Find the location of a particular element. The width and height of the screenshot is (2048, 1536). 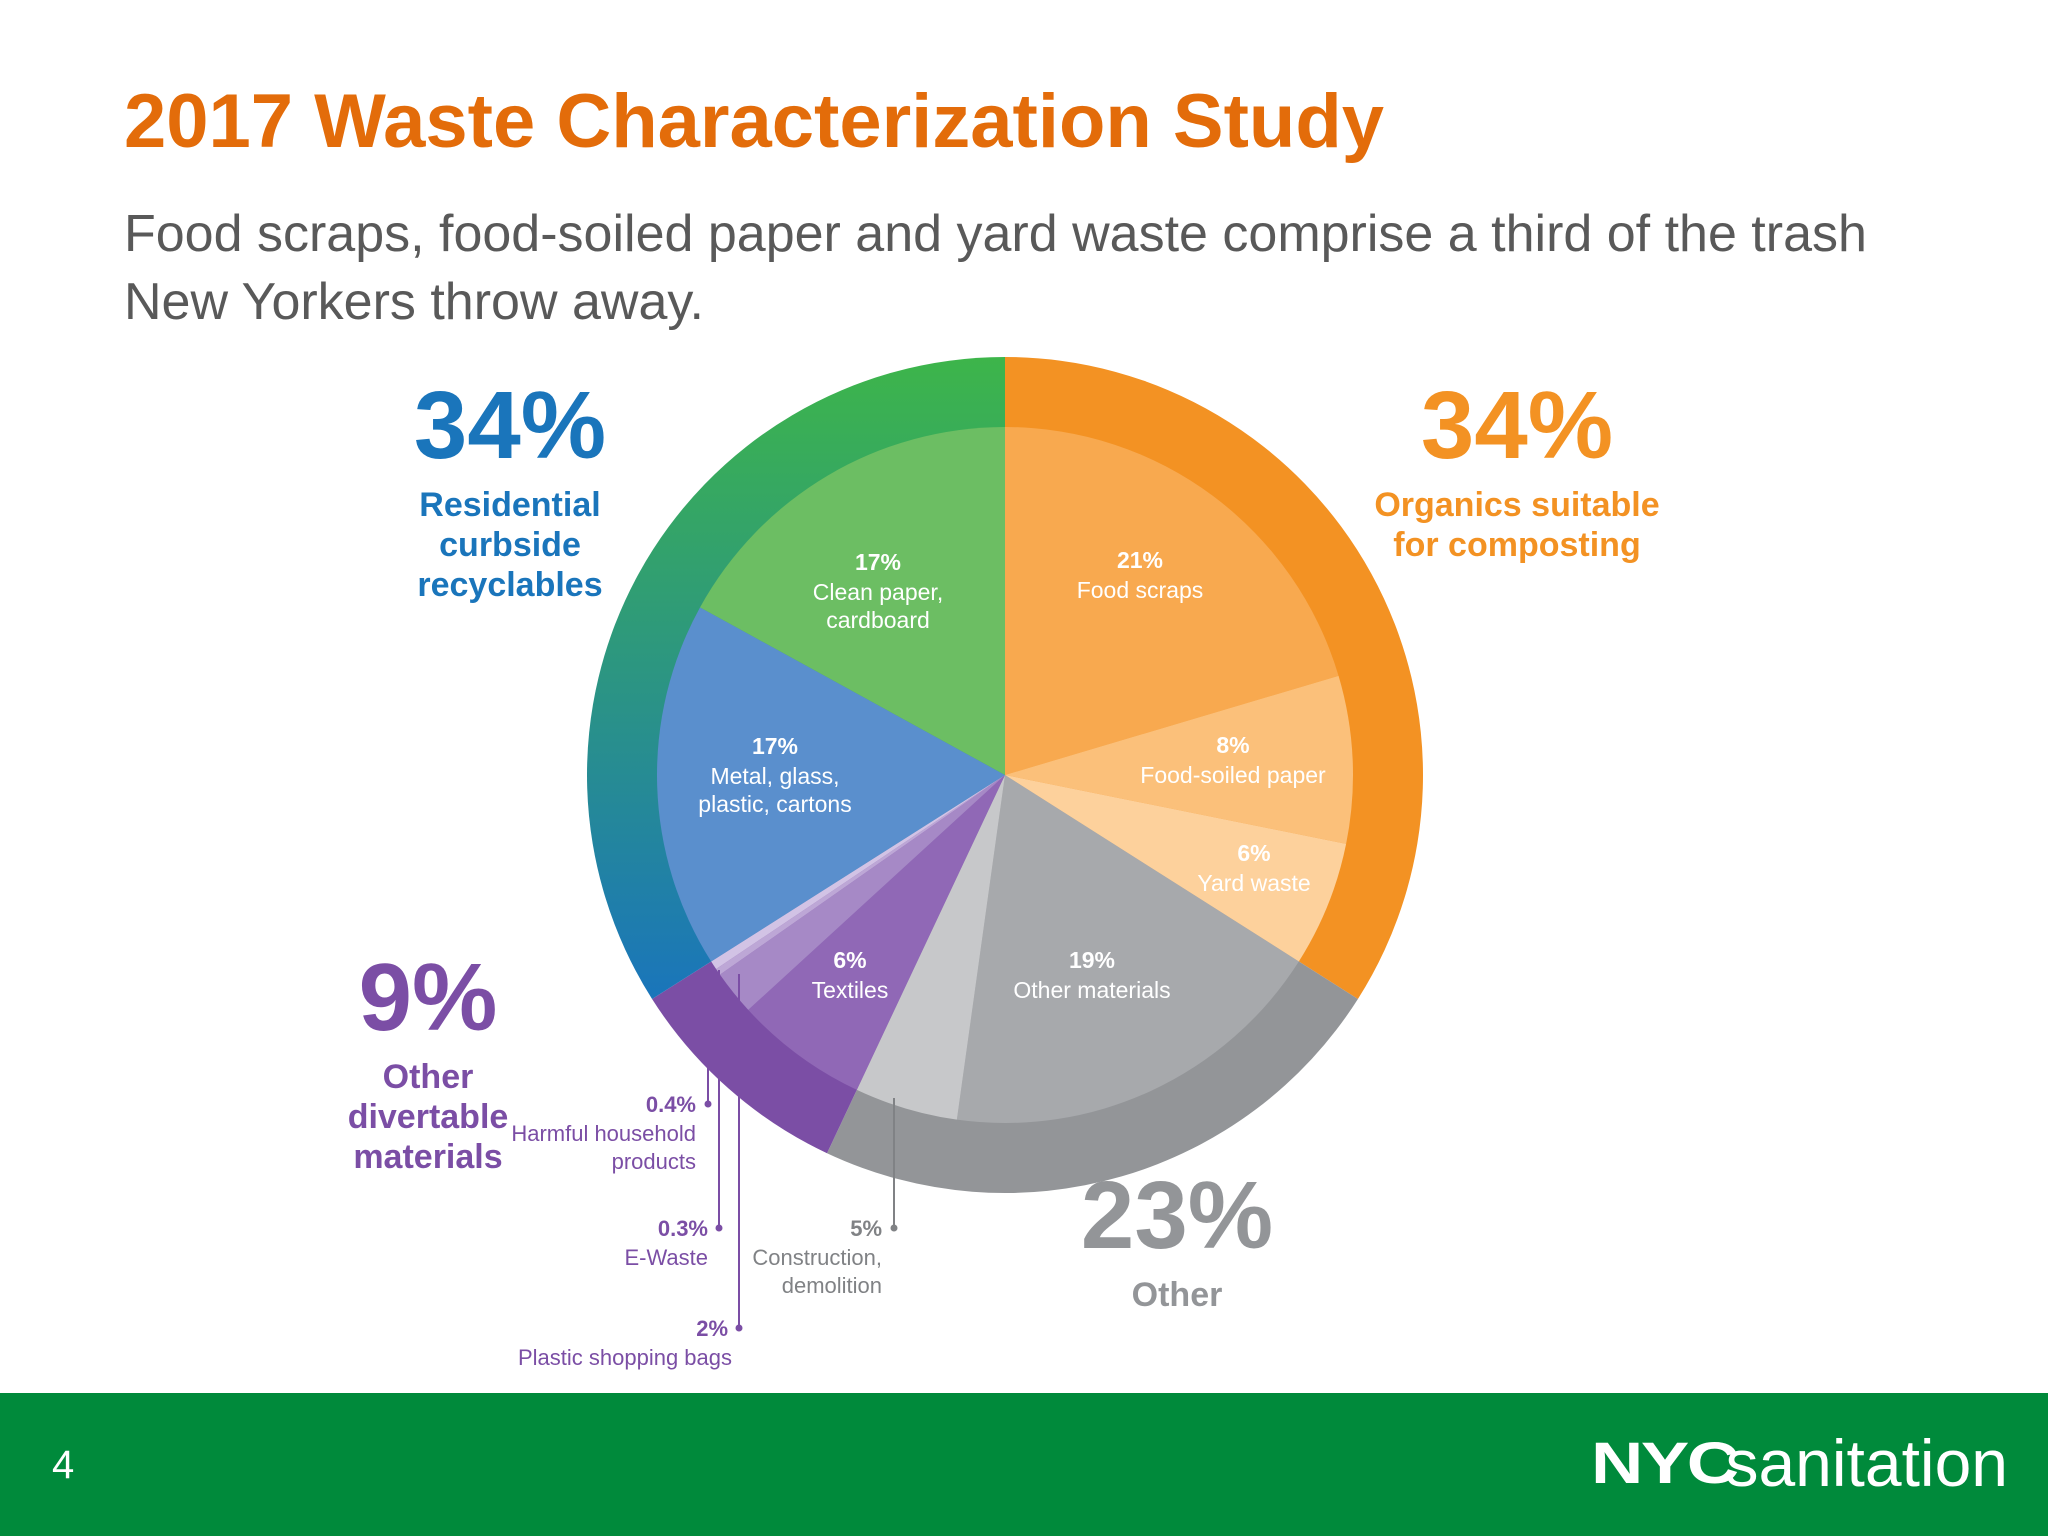

slice-value-2-2: 0.3% is located at coordinates (683, 1228).